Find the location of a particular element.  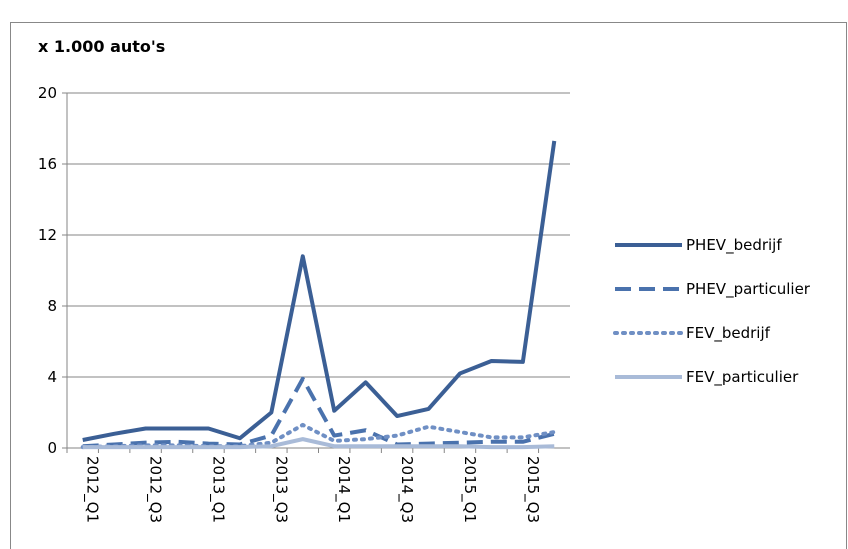

y-tick-label: 20 is located at coordinates (47, 93).